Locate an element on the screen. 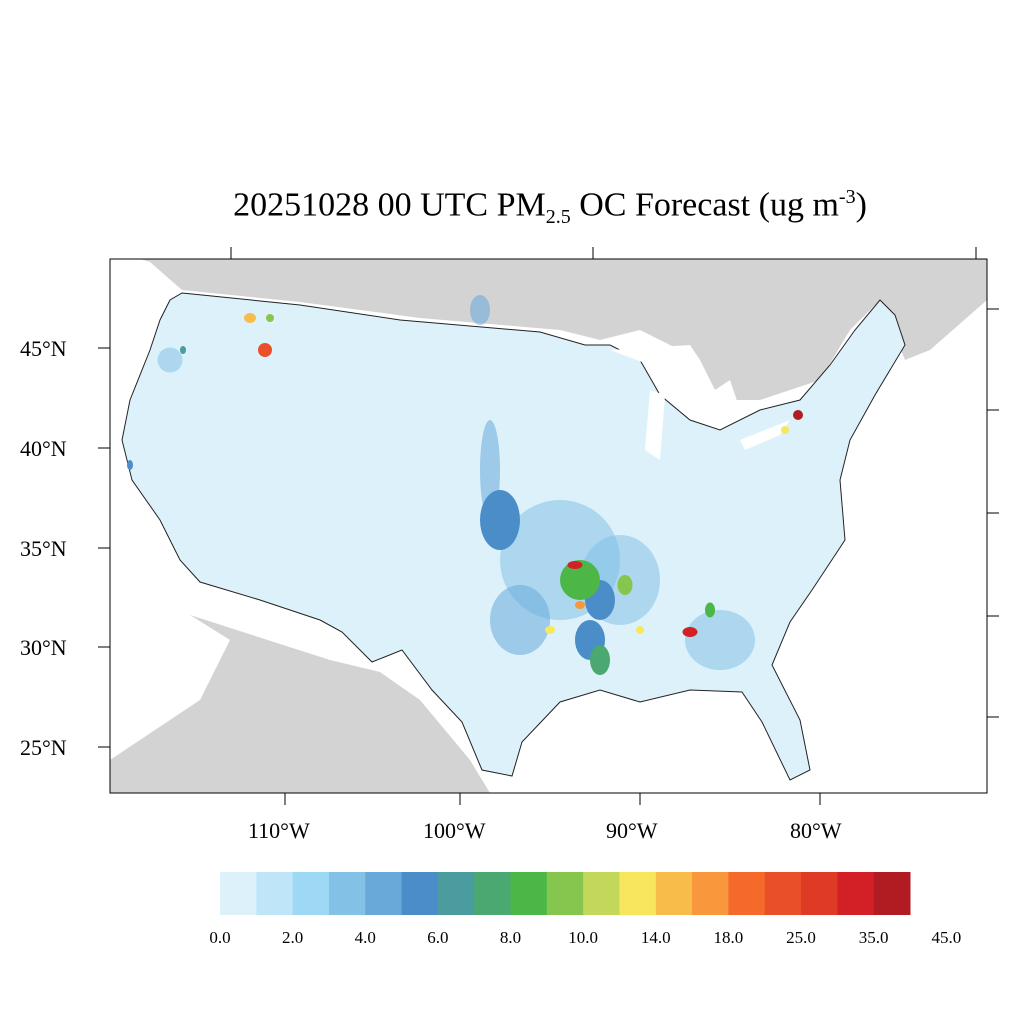  colorbar-label: 4.0 is located at coordinates (365, 937).